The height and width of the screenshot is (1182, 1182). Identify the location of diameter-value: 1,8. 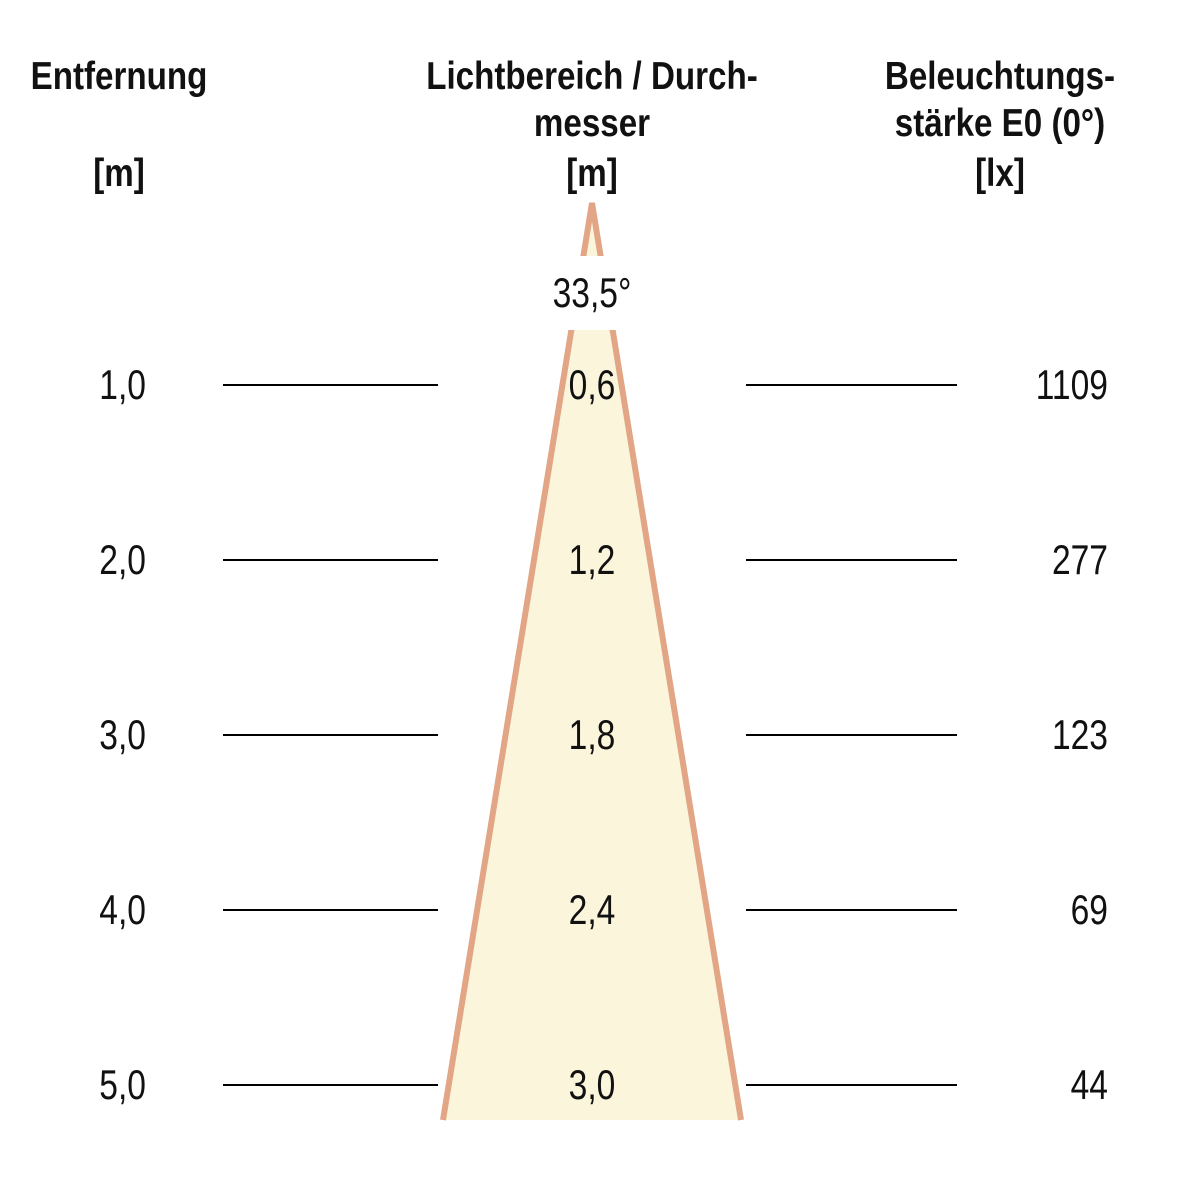
(592, 734).